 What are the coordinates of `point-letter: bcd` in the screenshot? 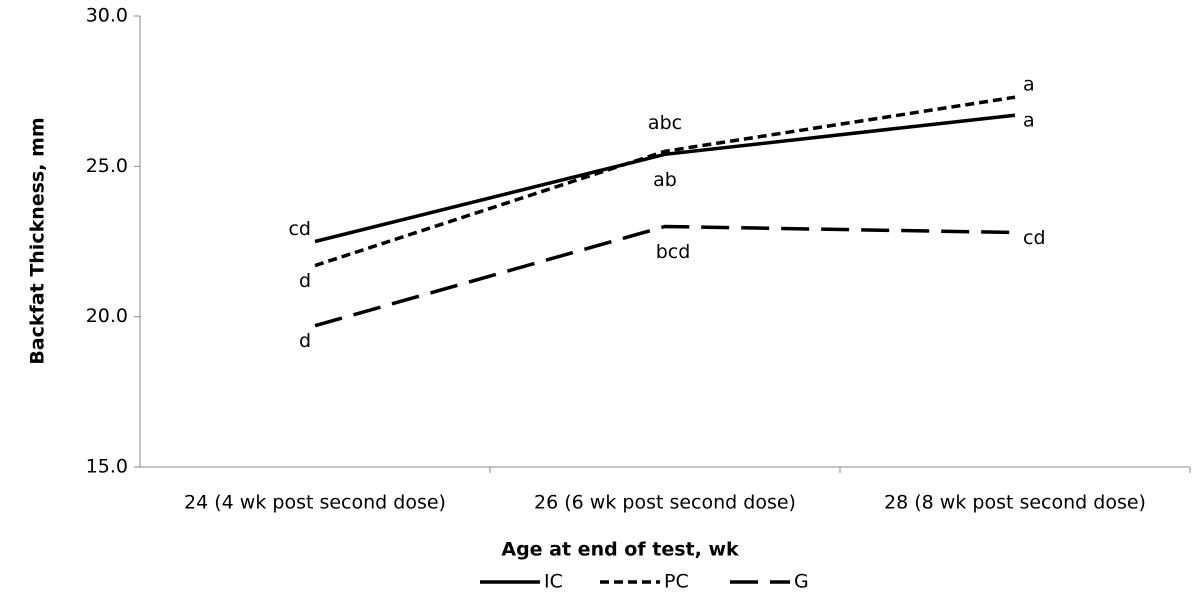 It's located at (673, 252).